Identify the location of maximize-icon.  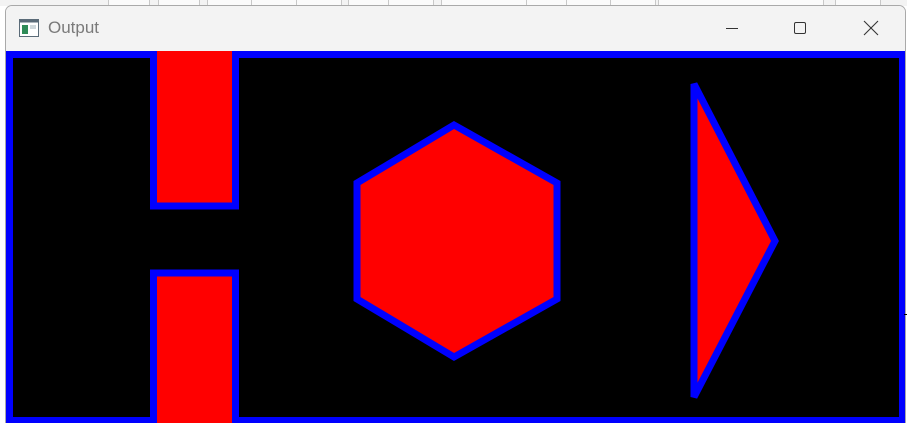
(800, 28).